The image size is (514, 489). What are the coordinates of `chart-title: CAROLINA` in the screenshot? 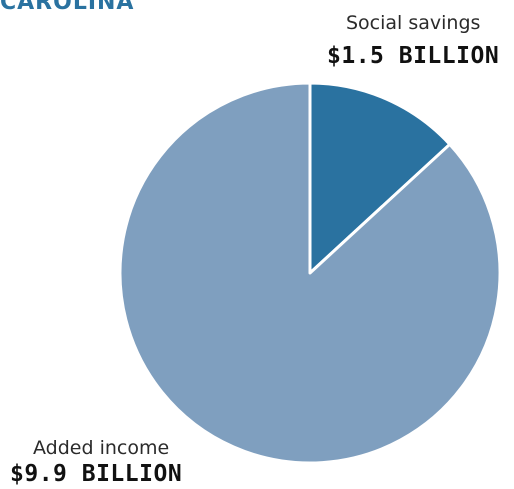 It's located at (67, 7).